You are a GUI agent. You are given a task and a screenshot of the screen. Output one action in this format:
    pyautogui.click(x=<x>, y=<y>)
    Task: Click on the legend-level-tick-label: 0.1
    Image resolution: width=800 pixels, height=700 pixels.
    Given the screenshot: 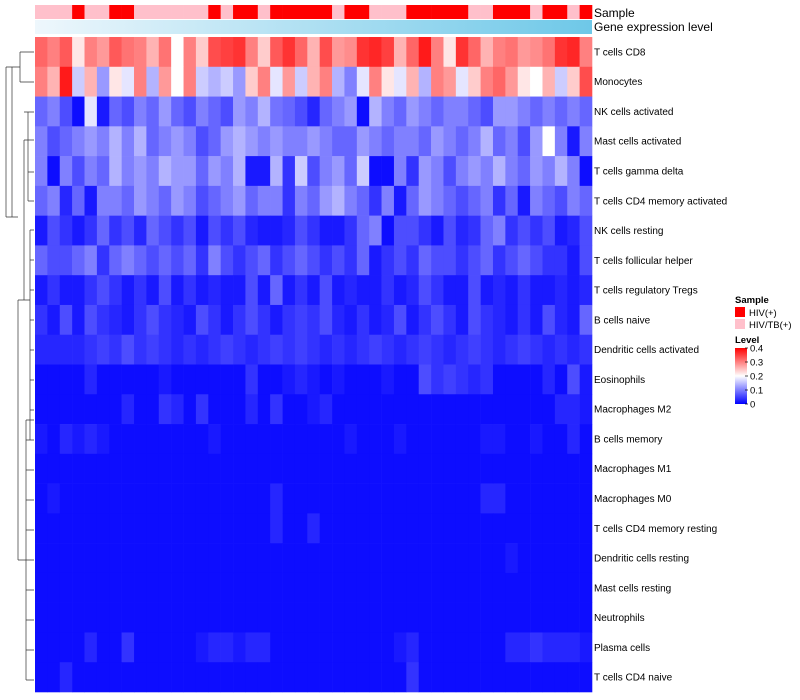 What is the action you would take?
    pyautogui.click(x=756, y=391)
    